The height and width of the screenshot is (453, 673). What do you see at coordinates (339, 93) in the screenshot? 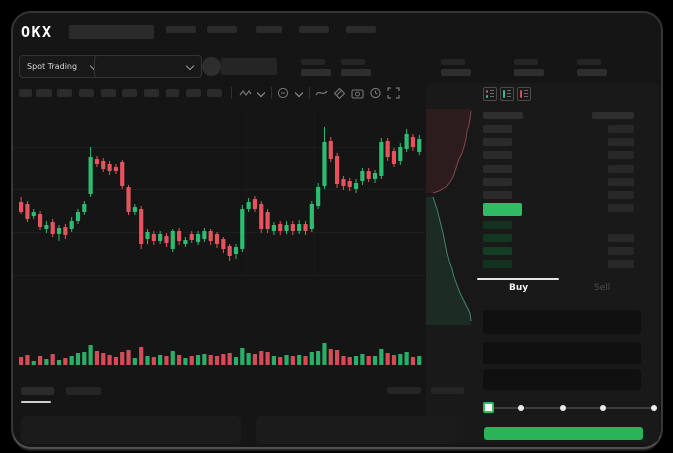
I see `draw-tag-icon` at bounding box center [339, 93].